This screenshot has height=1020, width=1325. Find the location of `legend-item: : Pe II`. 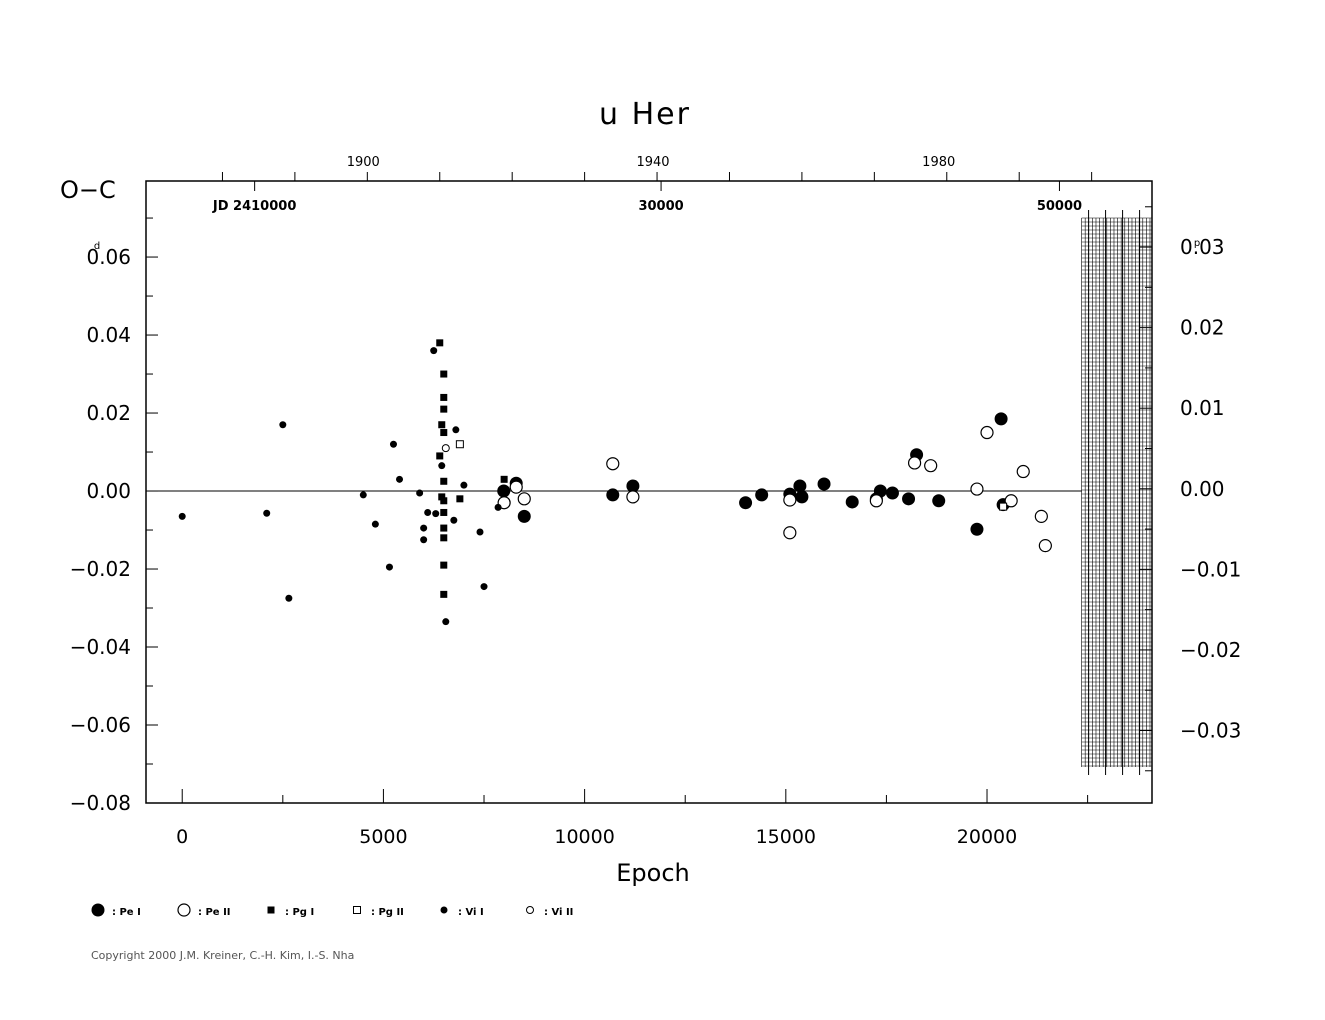

legend-item: : Pe II is located at coordinates (204, 910).